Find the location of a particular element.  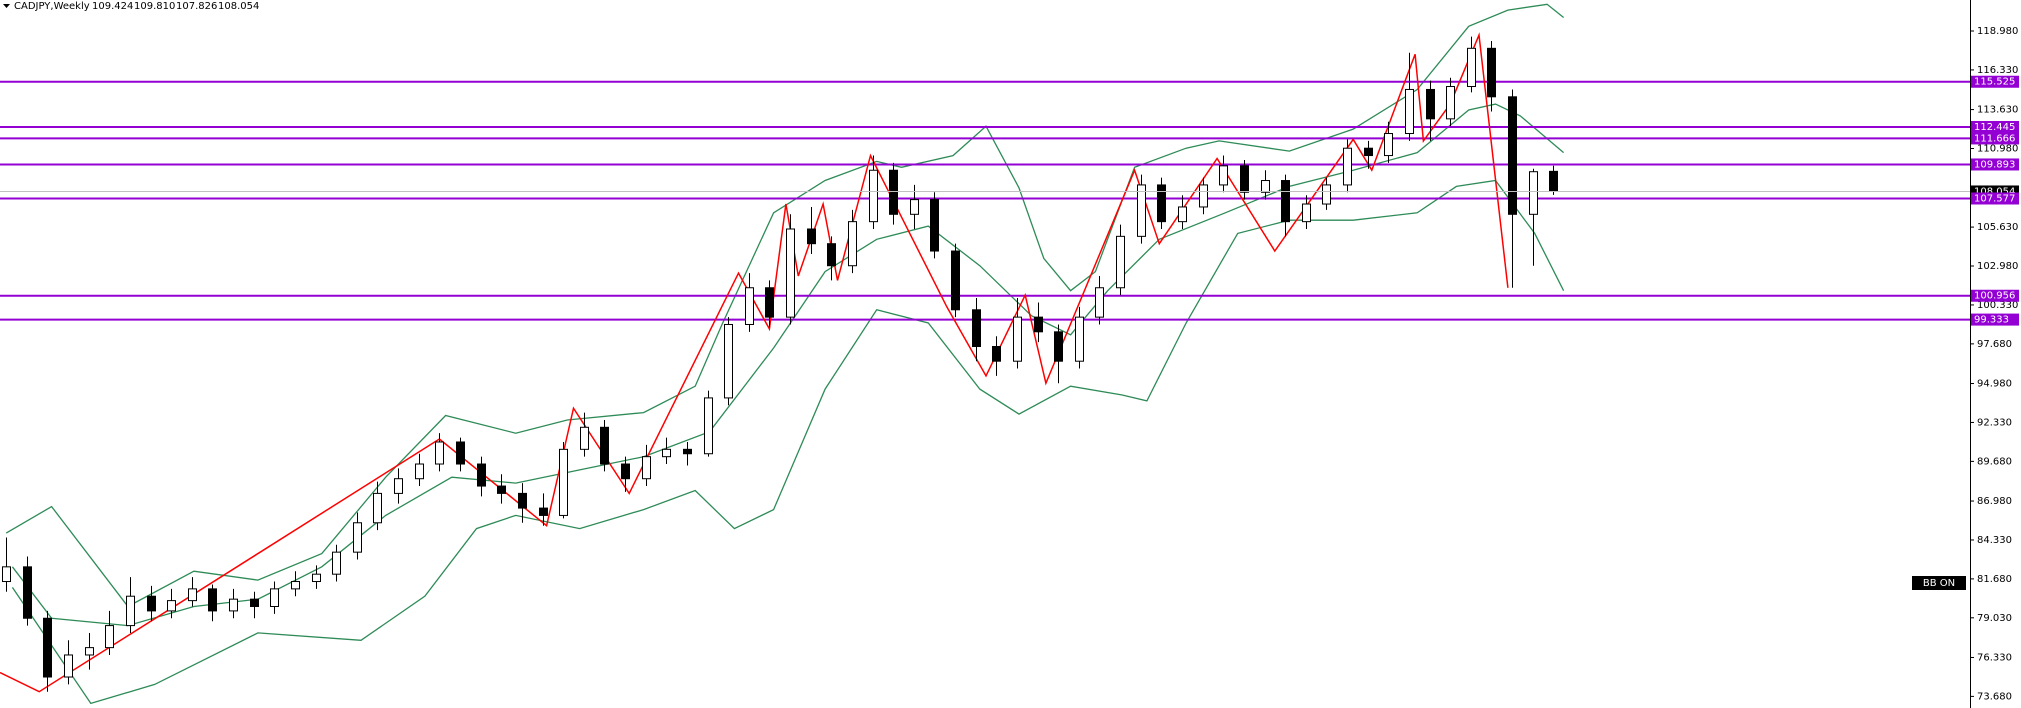

level-label: 100.956 is located at coordinates (1994, 296).